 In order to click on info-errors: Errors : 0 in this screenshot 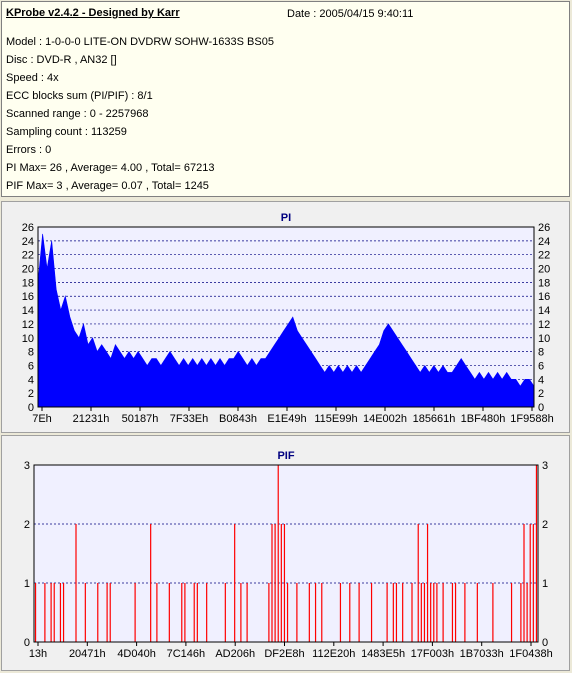, I will do `click(29, 150)`.